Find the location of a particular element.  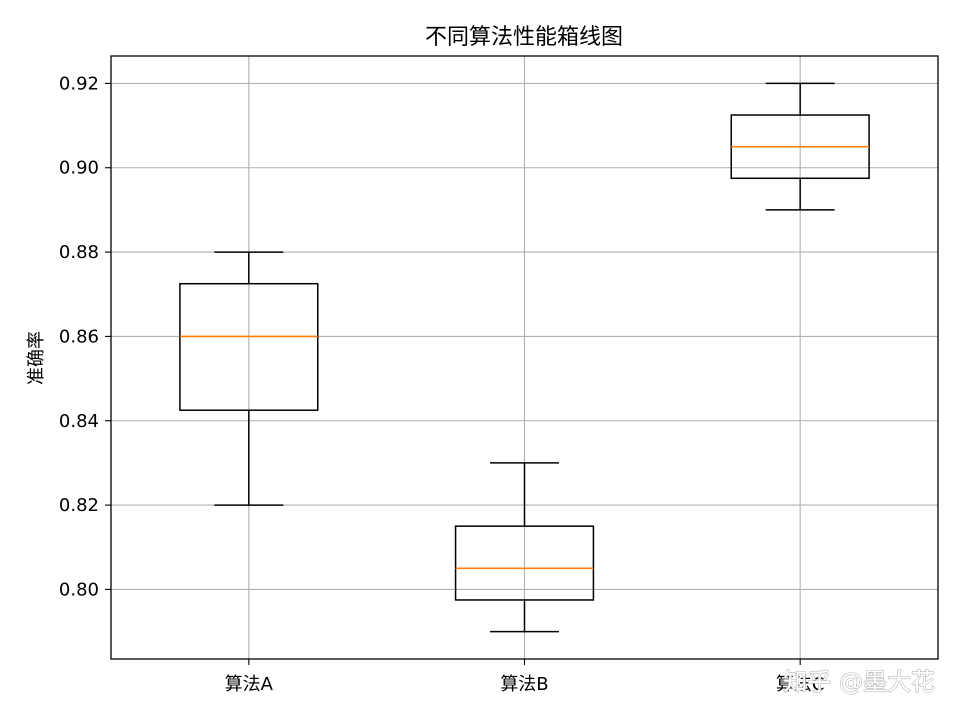

watermark: 知乎 @墨大花 is located at coordinates (859, 682).